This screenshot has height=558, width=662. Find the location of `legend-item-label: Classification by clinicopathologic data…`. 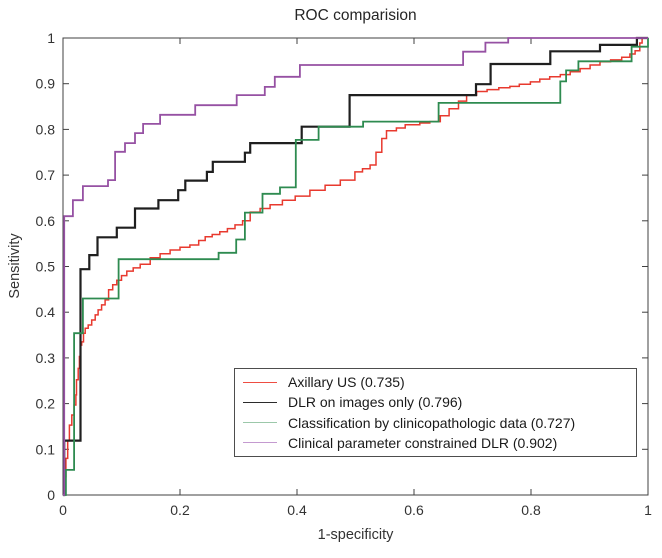

legend-item-label: Classification by clinicopathologic data… is located at coordinates (432, 422).